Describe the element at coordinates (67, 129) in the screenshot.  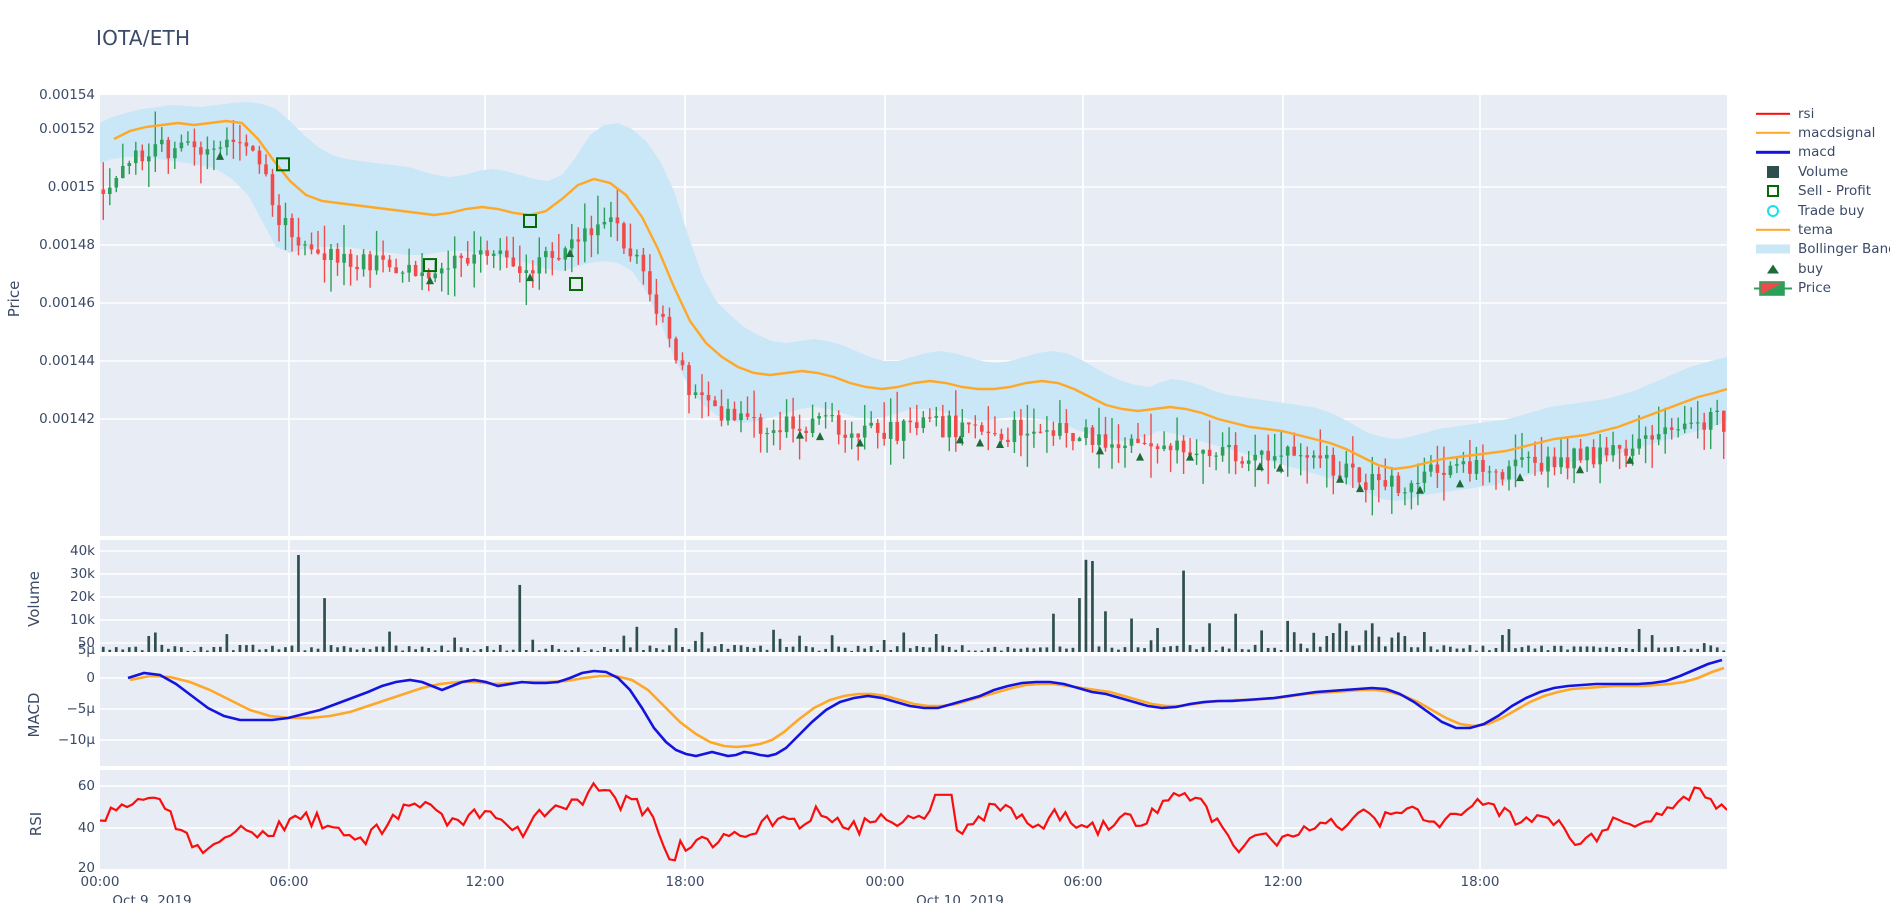
I see `price-ytick: 0.00152` at that location.